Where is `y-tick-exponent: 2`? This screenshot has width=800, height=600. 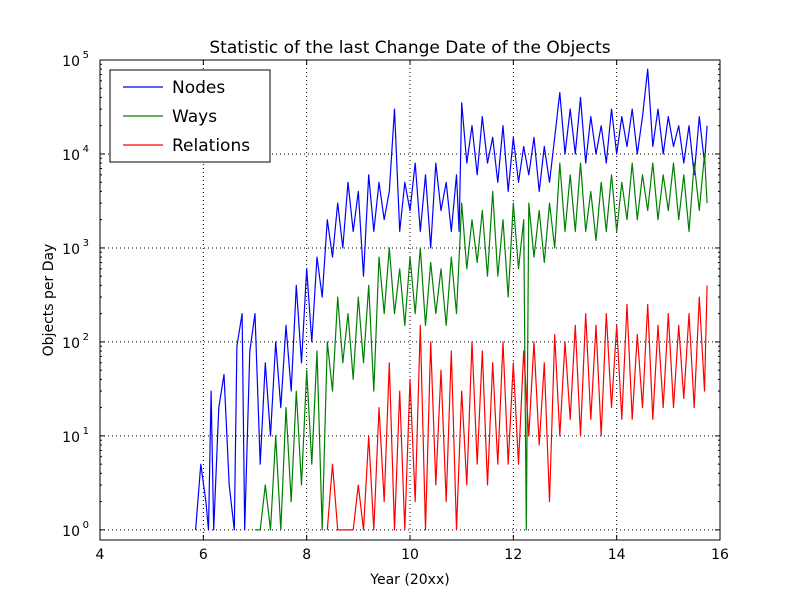
y-tick-exponent: 2 is located at coordinates (86, 337).